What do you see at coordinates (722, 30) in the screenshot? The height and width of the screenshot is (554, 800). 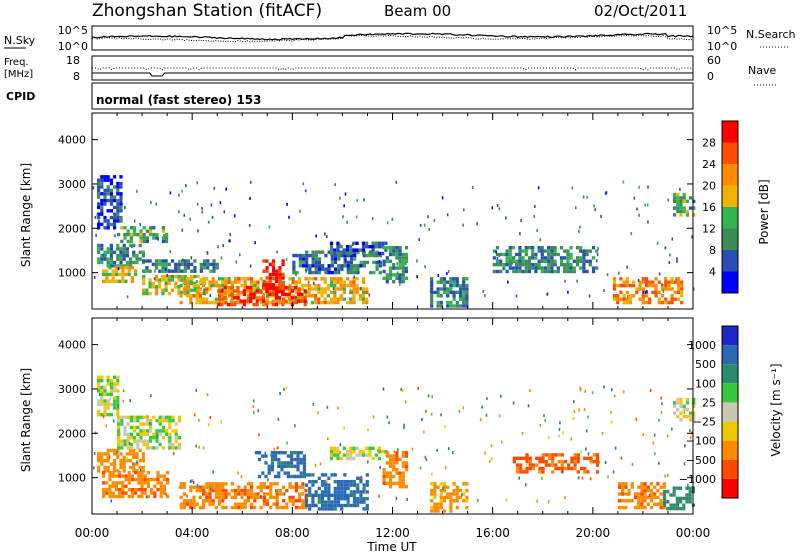 I see `nsearch-tick-top: 10^5` at bounding box center [722, 30].